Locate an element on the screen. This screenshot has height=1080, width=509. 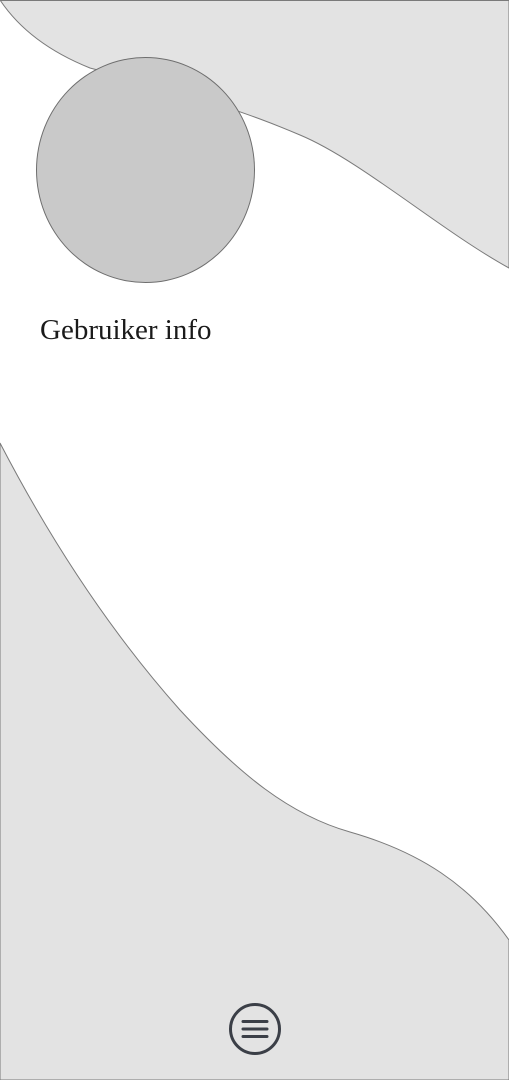
avatar is located at coordinates (145, 170).